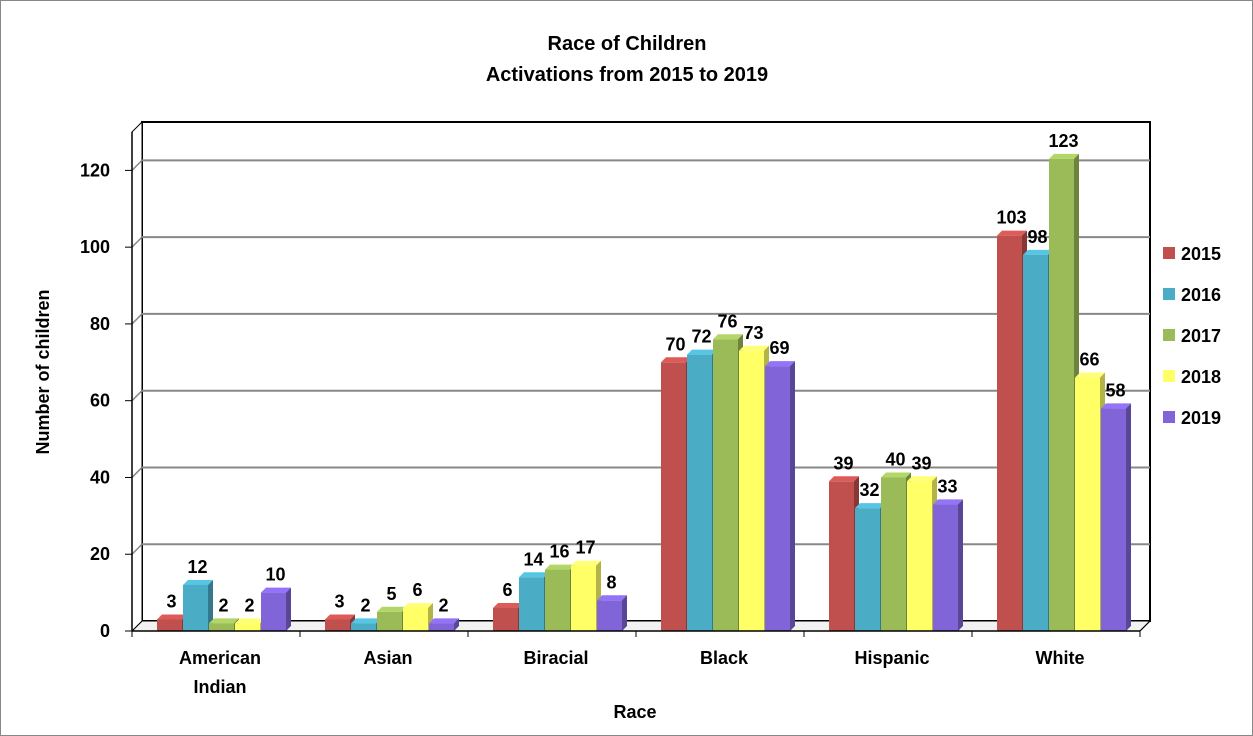 Image resolution: width=1253 pixels, height=736 pixels. I want to click on legend-label: 2015, so click(1201, 254).